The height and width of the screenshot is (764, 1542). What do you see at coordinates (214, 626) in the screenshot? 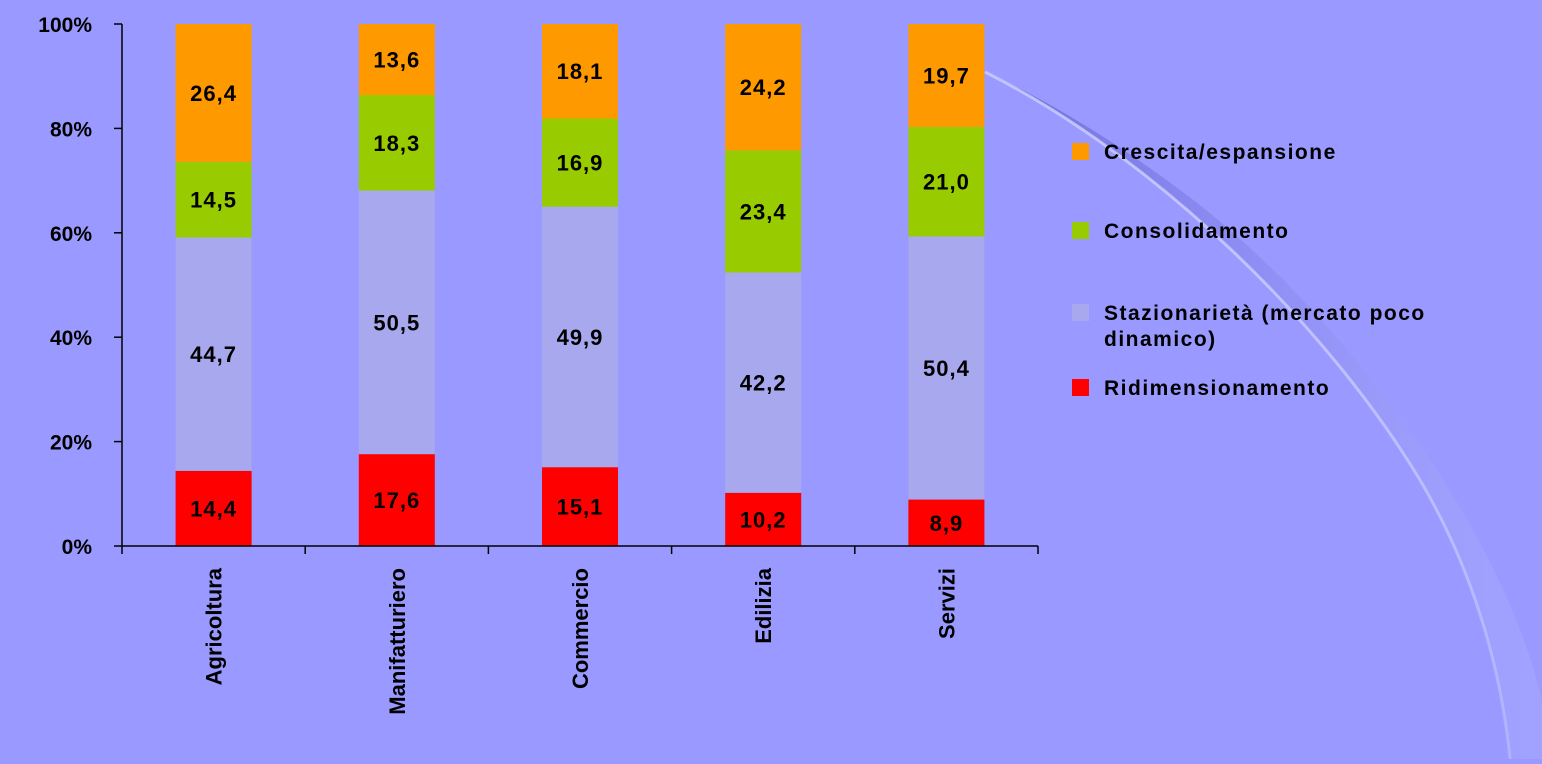
I see `x-category-label: Agricoltura` at bounding box center [214, 626].